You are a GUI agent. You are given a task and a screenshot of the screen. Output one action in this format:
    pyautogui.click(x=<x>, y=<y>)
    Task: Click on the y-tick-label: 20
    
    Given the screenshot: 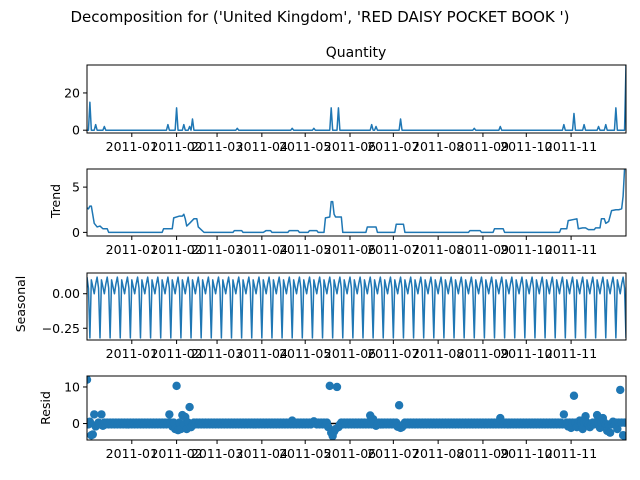 What is the action you would take?
    pyautogui.click(x=72, y=92)
    